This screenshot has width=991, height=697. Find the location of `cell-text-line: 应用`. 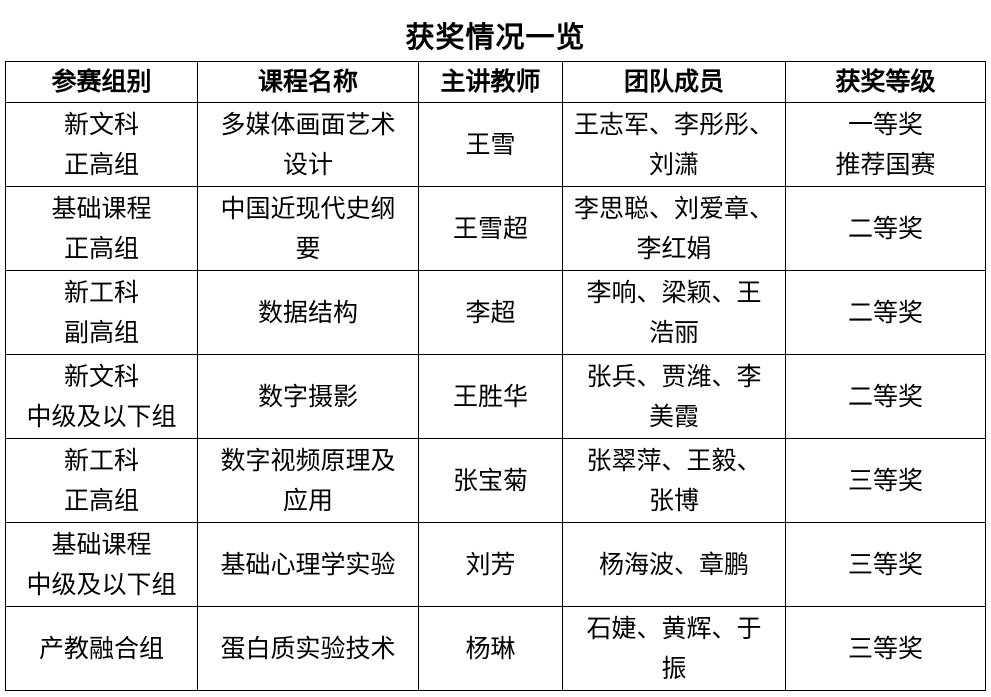

cell-text-line: 应用 is located at coordinates (307, 500).